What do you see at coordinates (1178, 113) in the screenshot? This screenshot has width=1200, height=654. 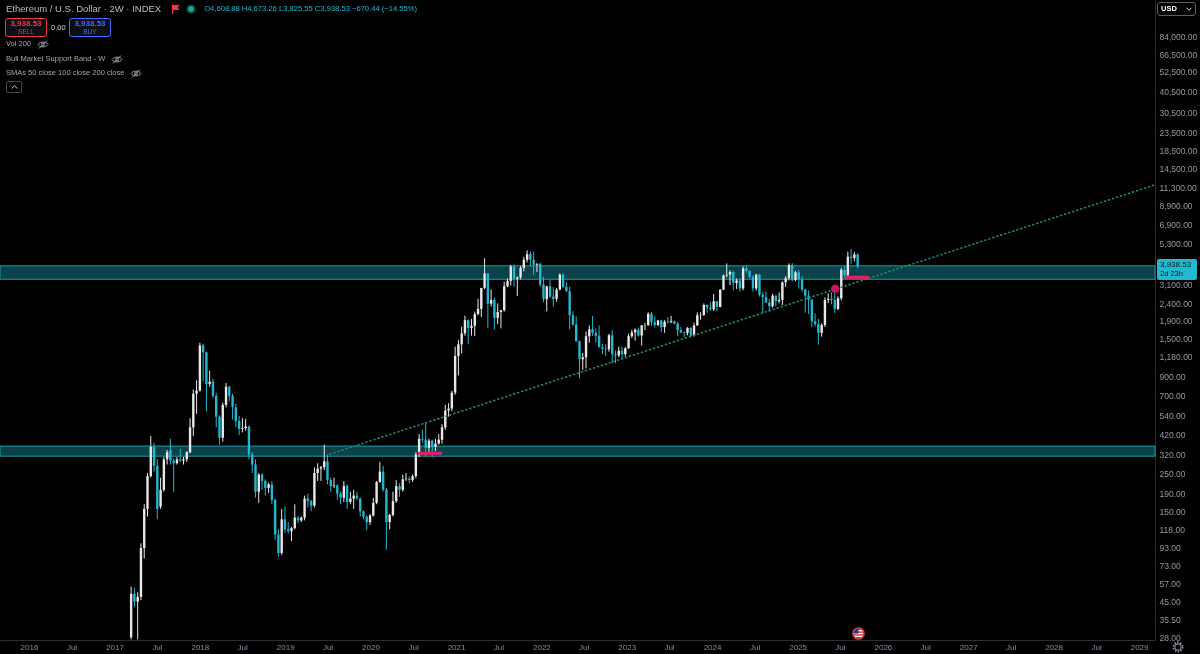 I see `y-tick-label: 30,500.00` at bounding box center [1178, 113].